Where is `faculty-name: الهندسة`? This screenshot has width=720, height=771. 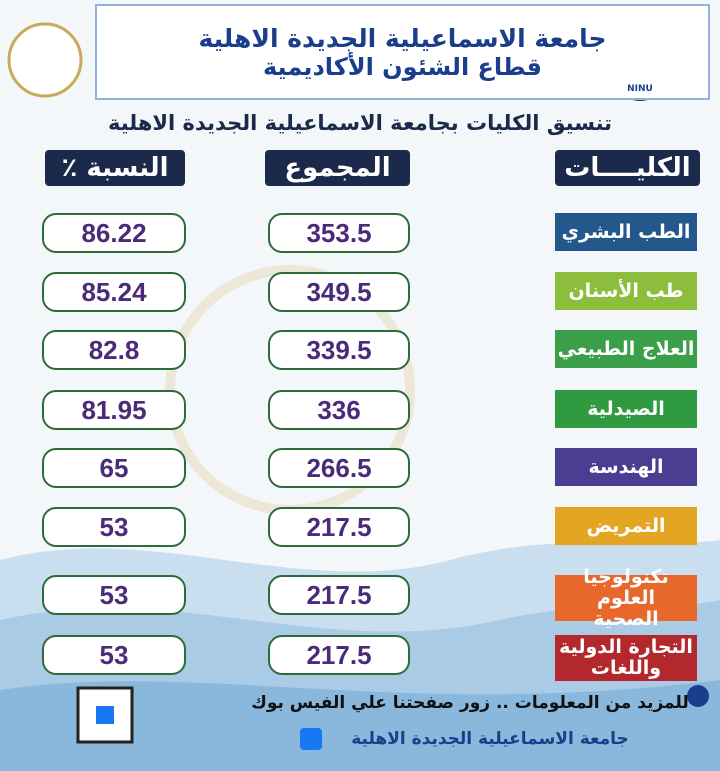
faculty-name: الهندسة is located at coordinates (626, 466).